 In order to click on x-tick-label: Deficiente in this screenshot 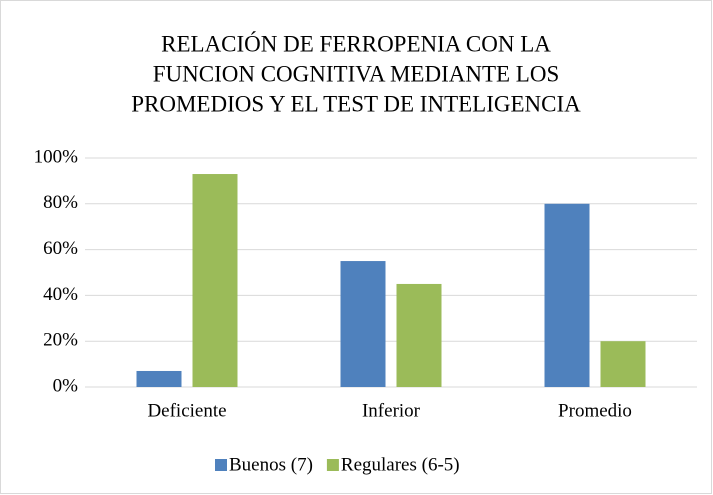, I will do `click(186, 410)`.